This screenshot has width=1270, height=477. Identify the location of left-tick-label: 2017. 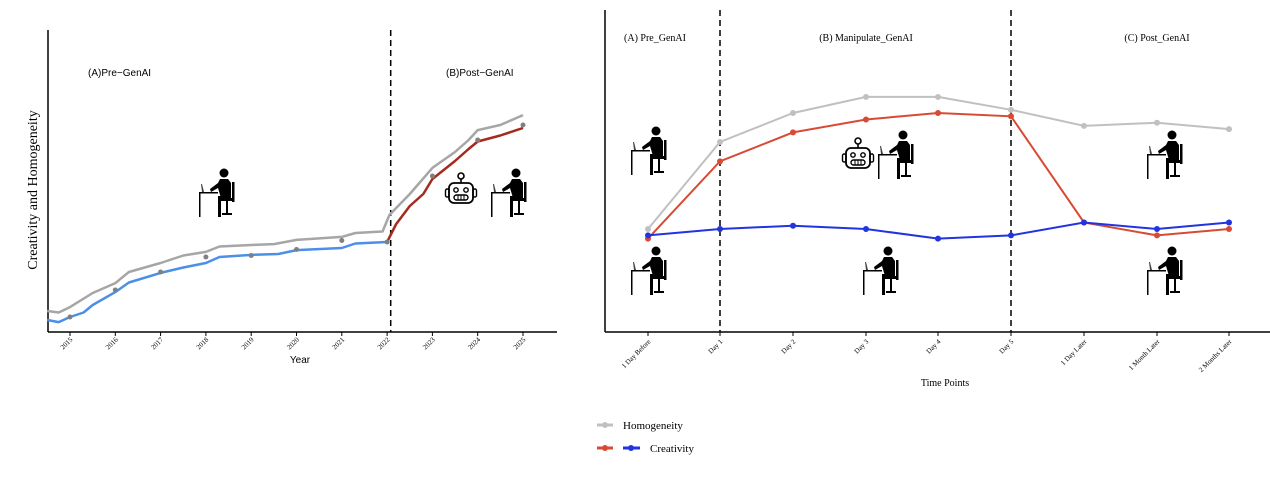
(157, 343).